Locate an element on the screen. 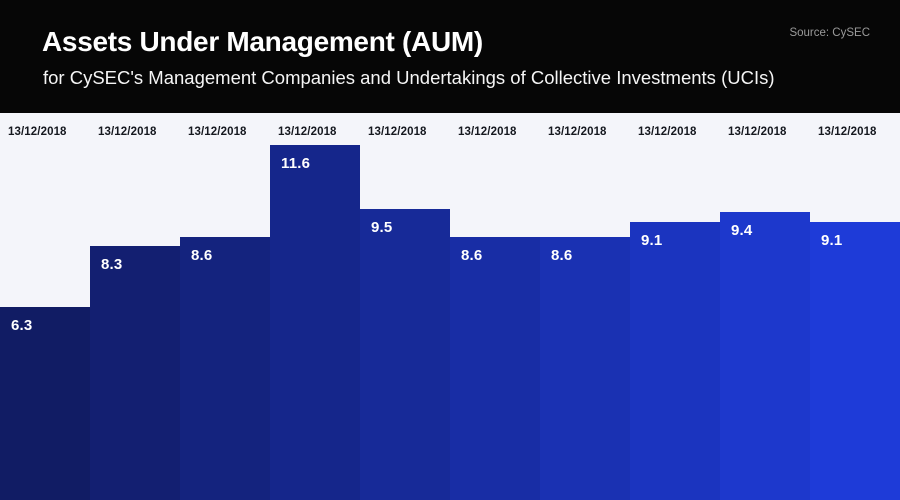 Image resolution: width=900 pixels, height=500 pixels. bar: 9.4 is located at coordinates (765, 356).